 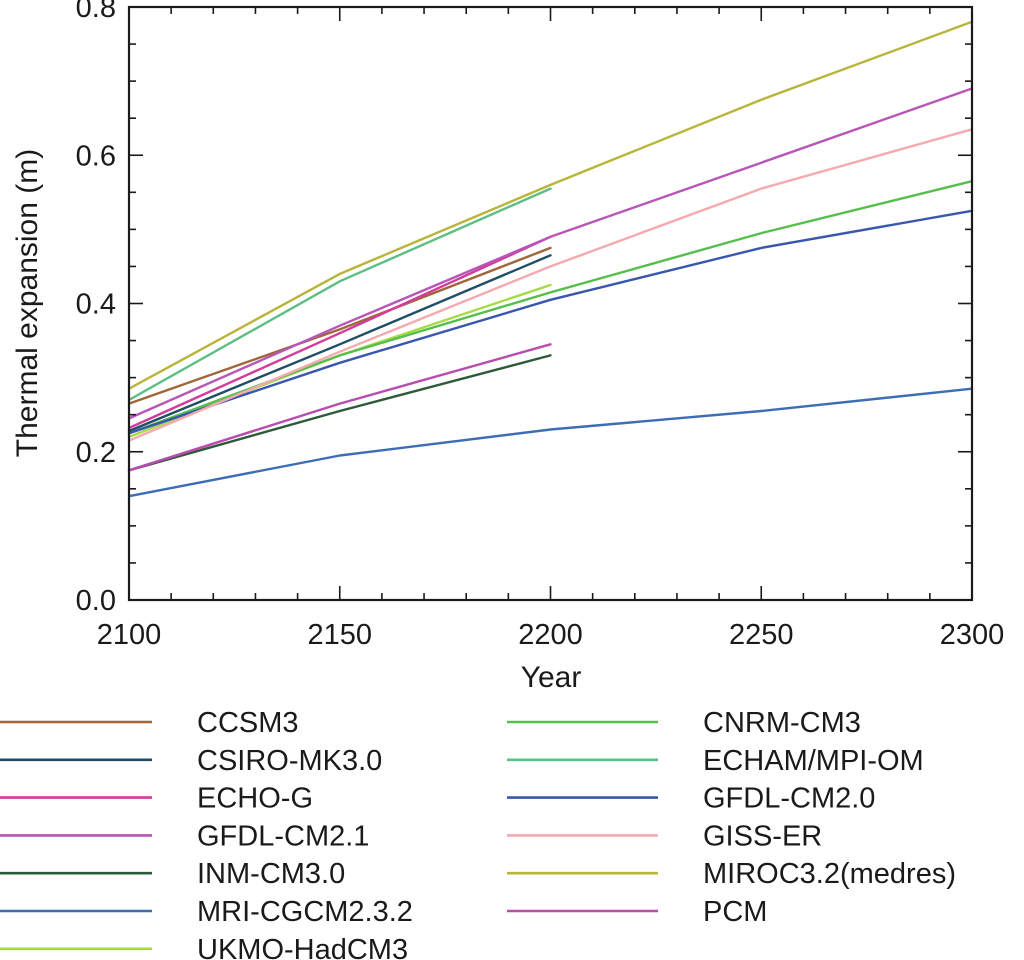 What do you see at coordinates (551, 677) in the screenshot?
I see `x-axis-title: Year` at bounding box center [551, 677].